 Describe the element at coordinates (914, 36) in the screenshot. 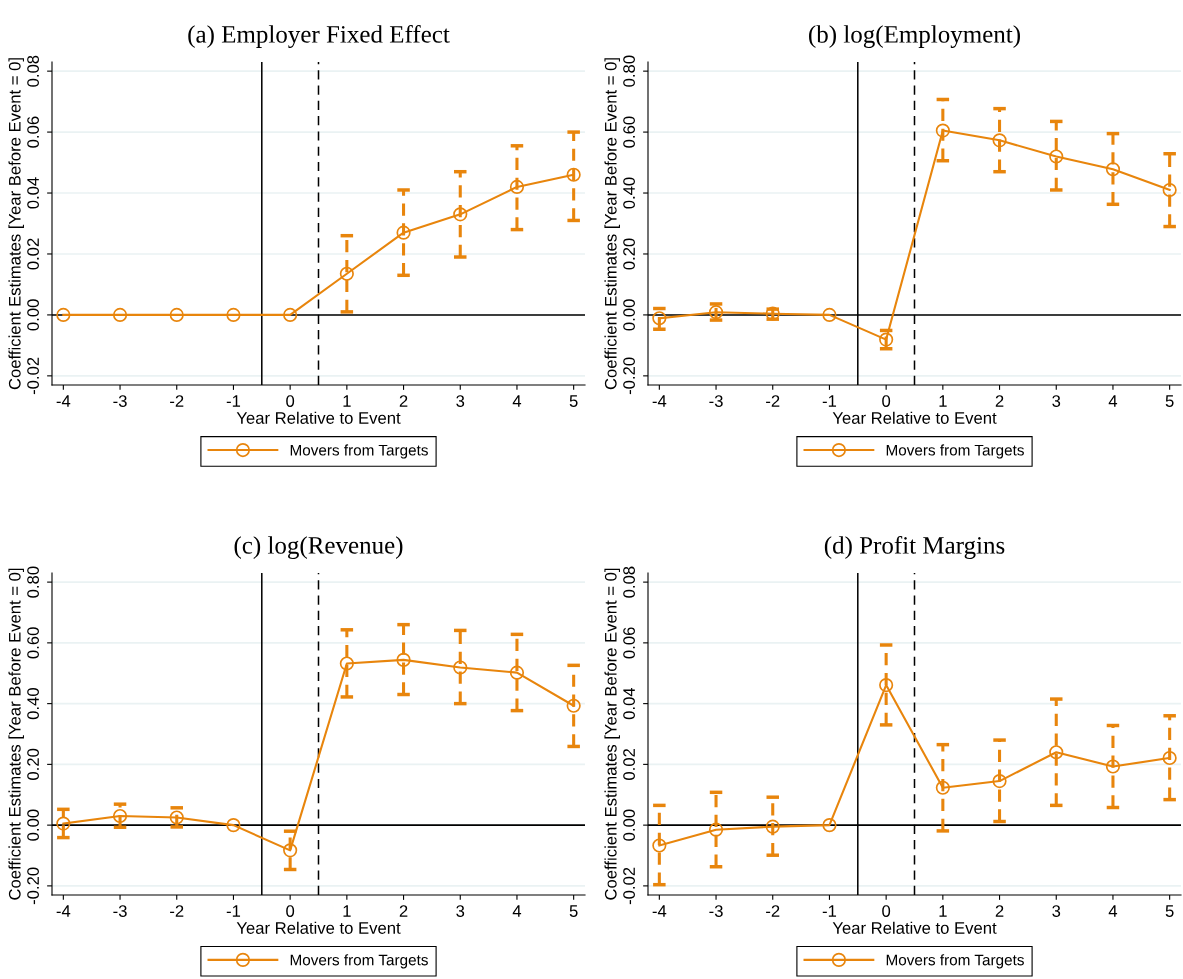

I see `chart-title: (b) log(Employment)` at that location.